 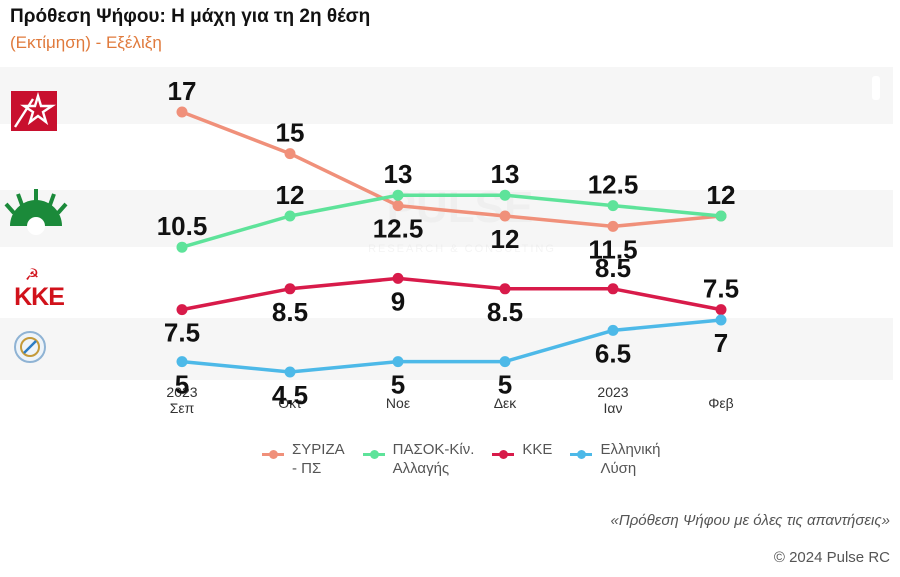 I want to click on syriza-logo, so click(x=34, y=111).